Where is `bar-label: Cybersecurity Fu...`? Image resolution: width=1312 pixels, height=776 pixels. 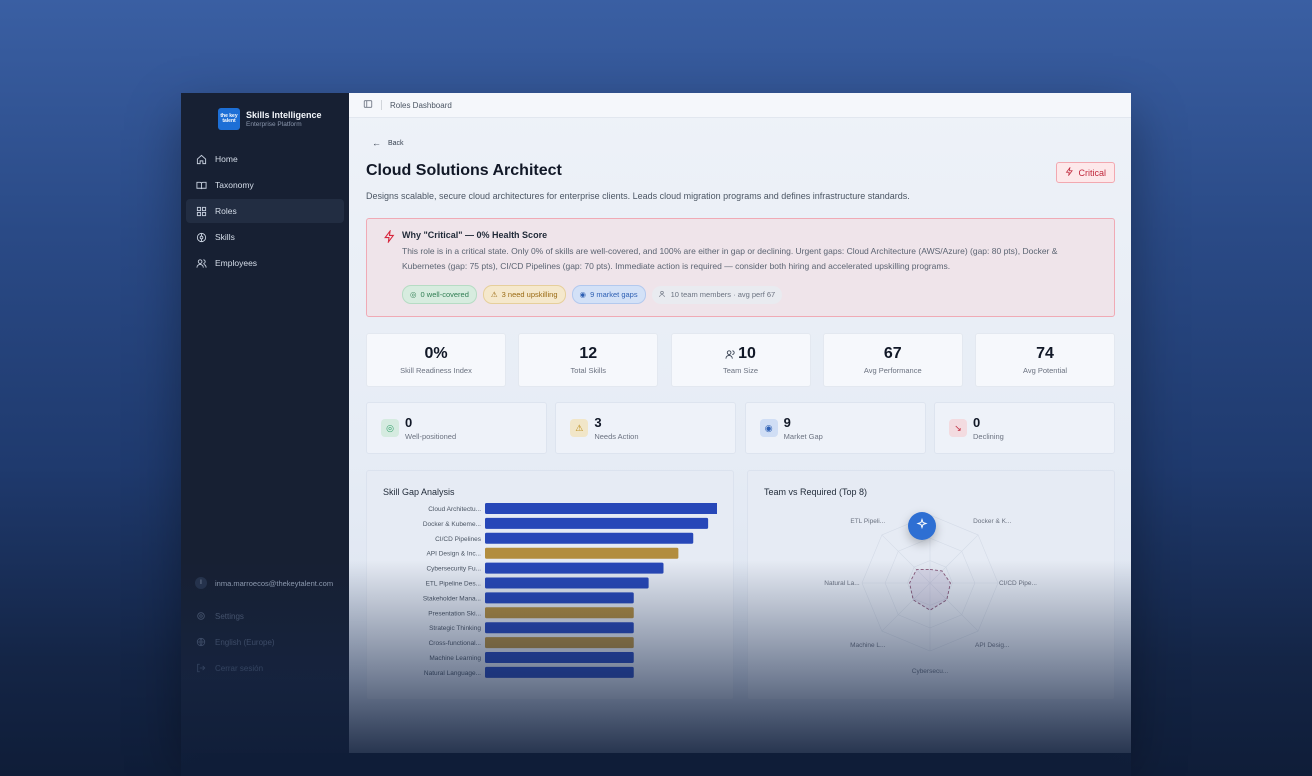
bar-label: Cybersecurity Fu... is located at coordinates (453, 569).